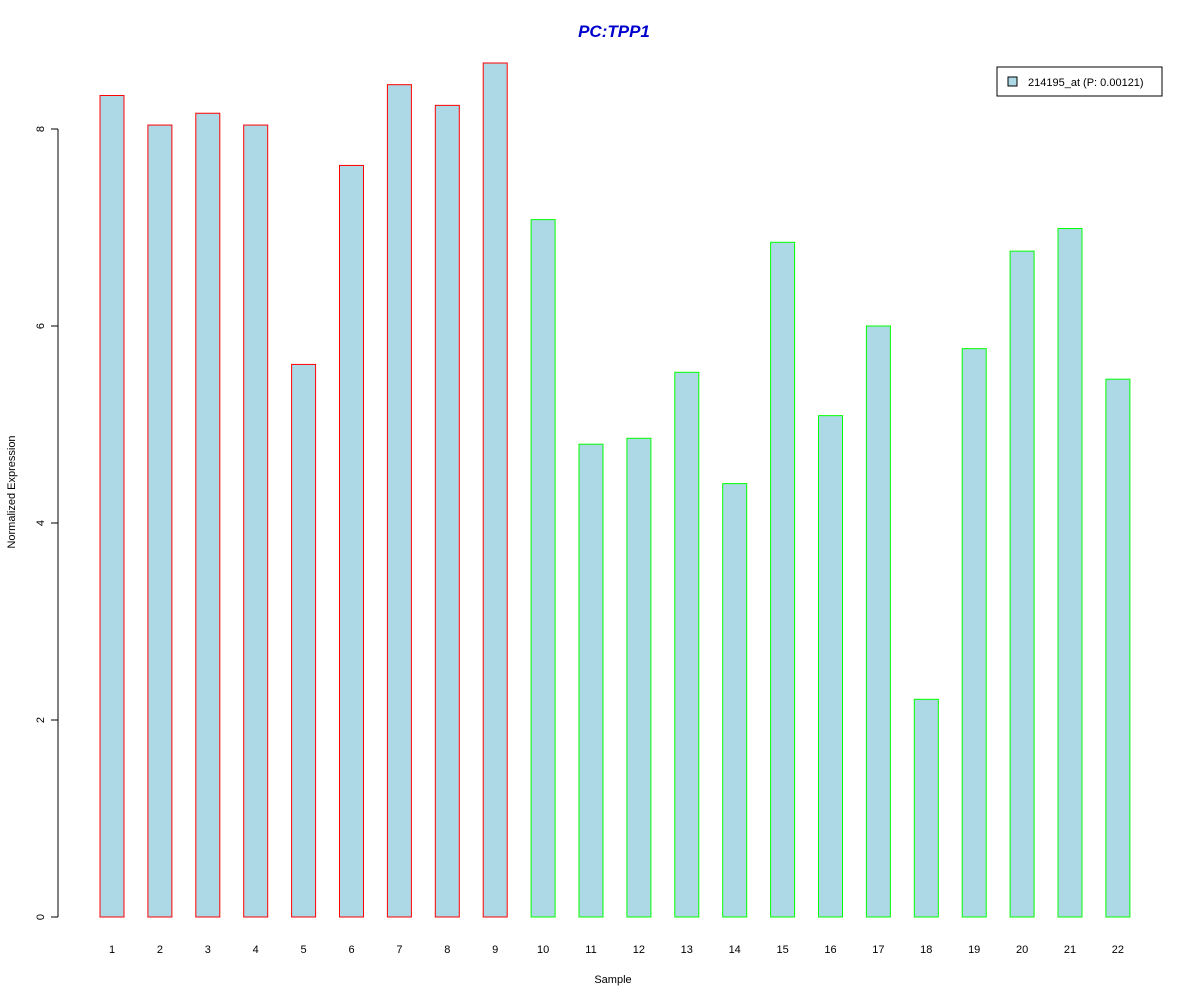 The image size is (1200, 1000). Describe the element at coordinates (160, 950) in the screenshot. I see `x-tick-label: 2` at that location.